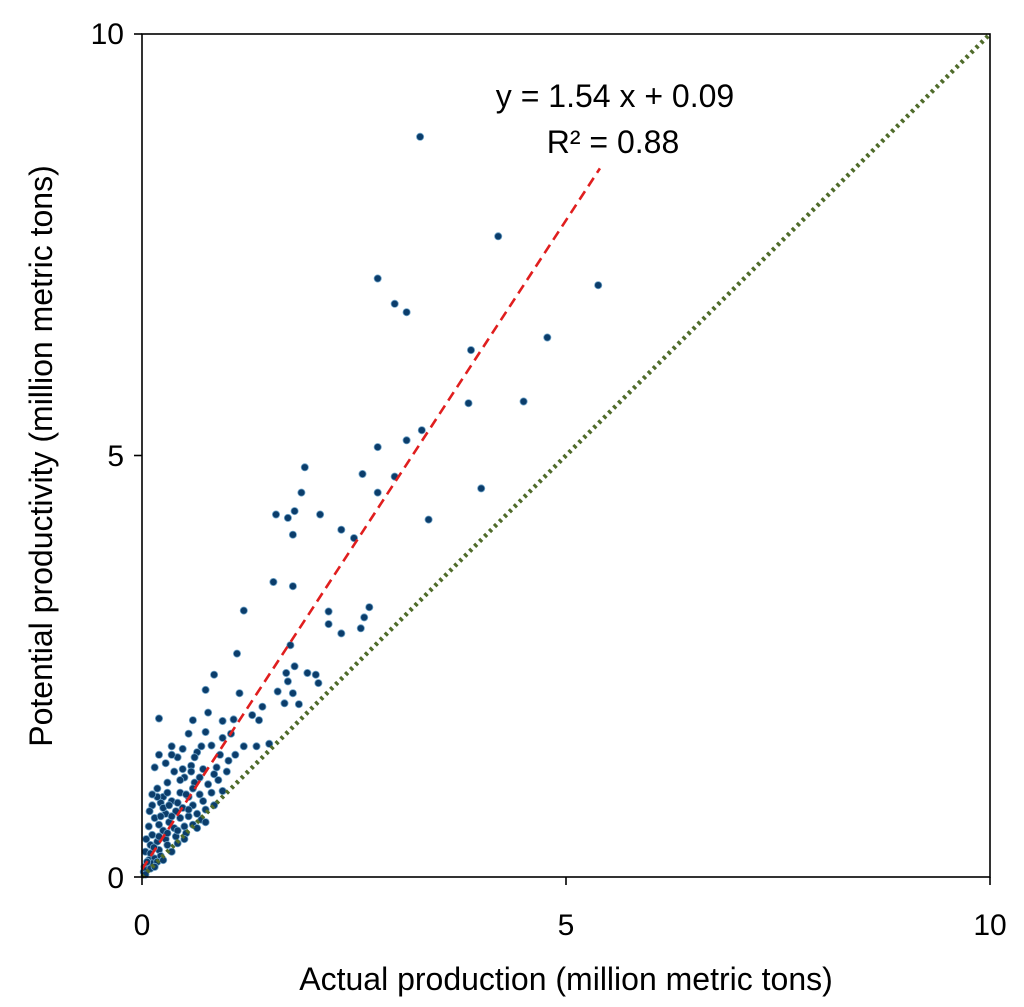  Describe the element at coordinates (115, 456) in the screenshot. I see `y-tick-label-5: 5` at that location.